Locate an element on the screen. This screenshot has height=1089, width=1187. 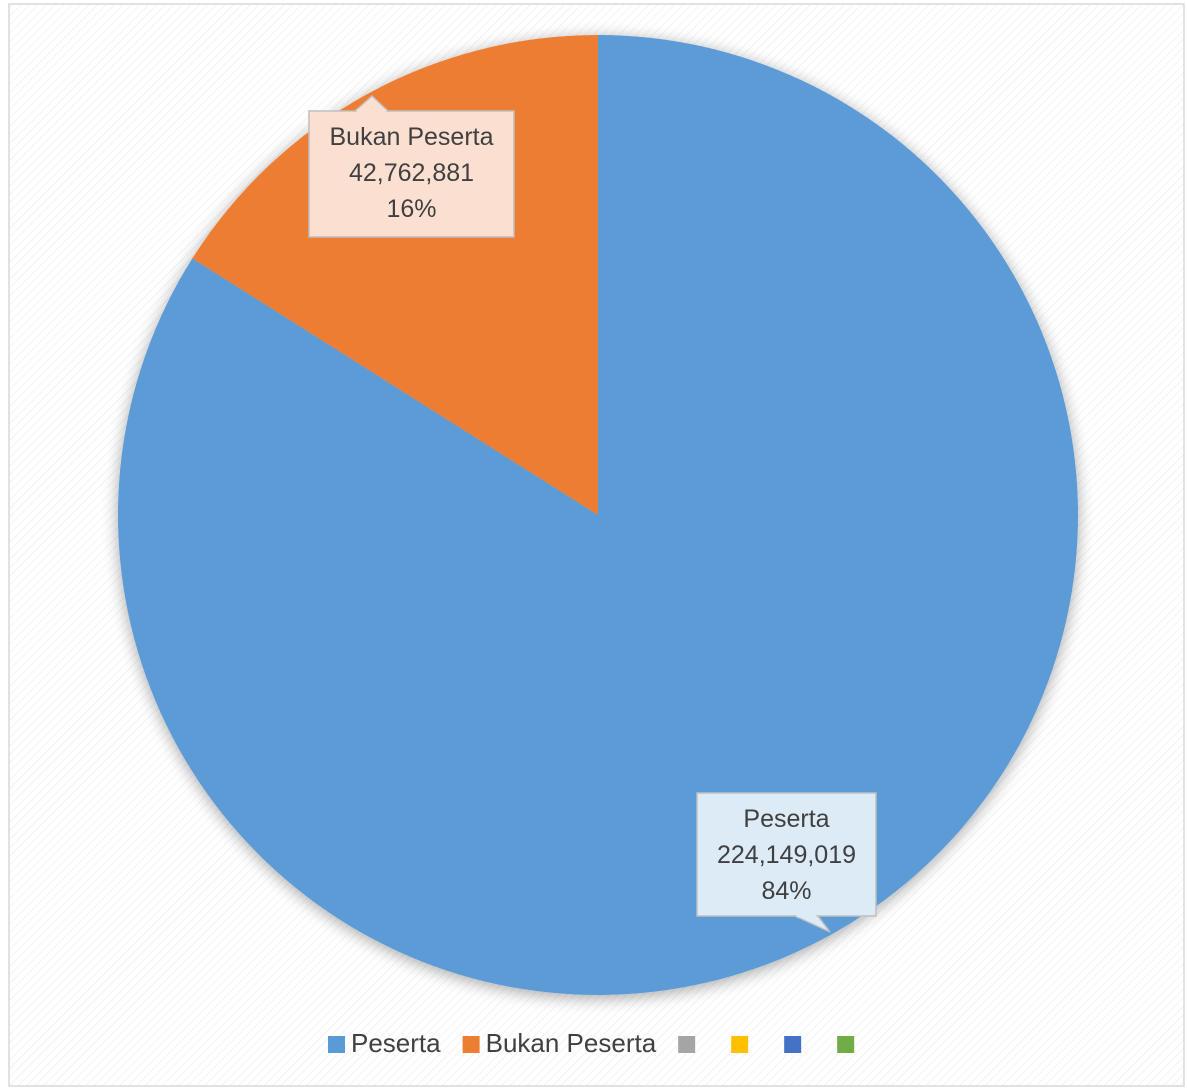
legend-entry-peserta: Peserta is located at coordinates (384, 1043).